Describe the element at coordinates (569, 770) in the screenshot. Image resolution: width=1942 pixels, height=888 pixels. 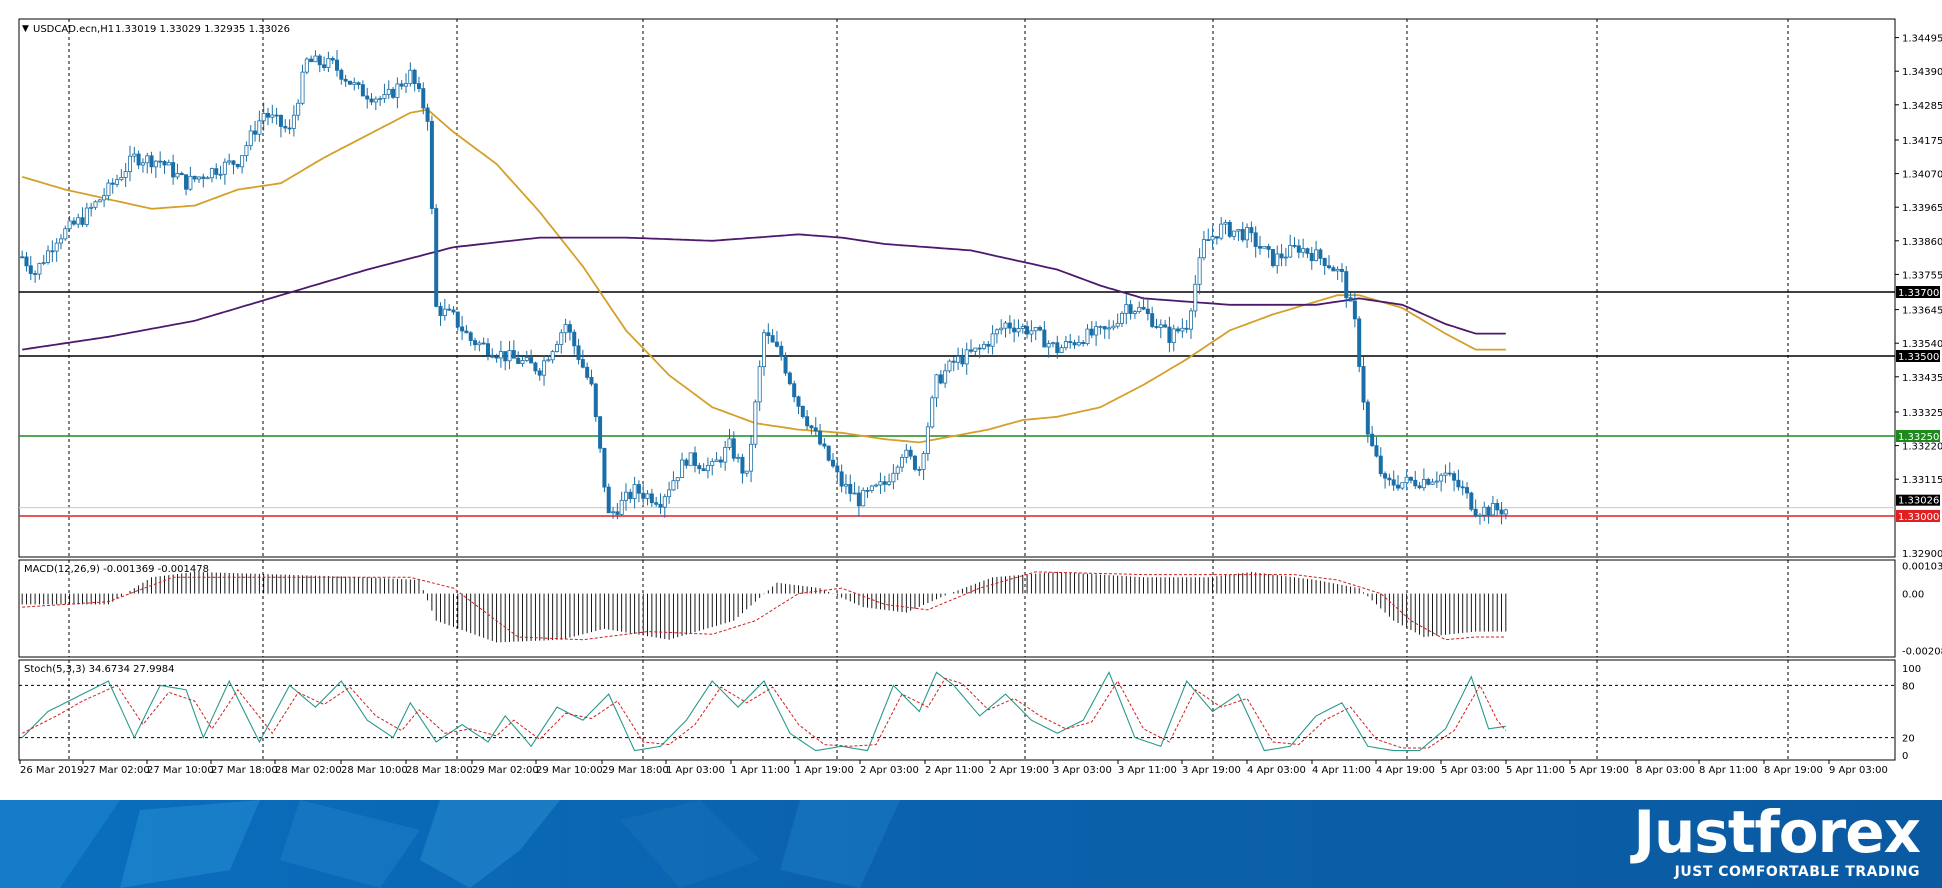
I see `x-tick-label: 29 Mar 10:00` at that location.